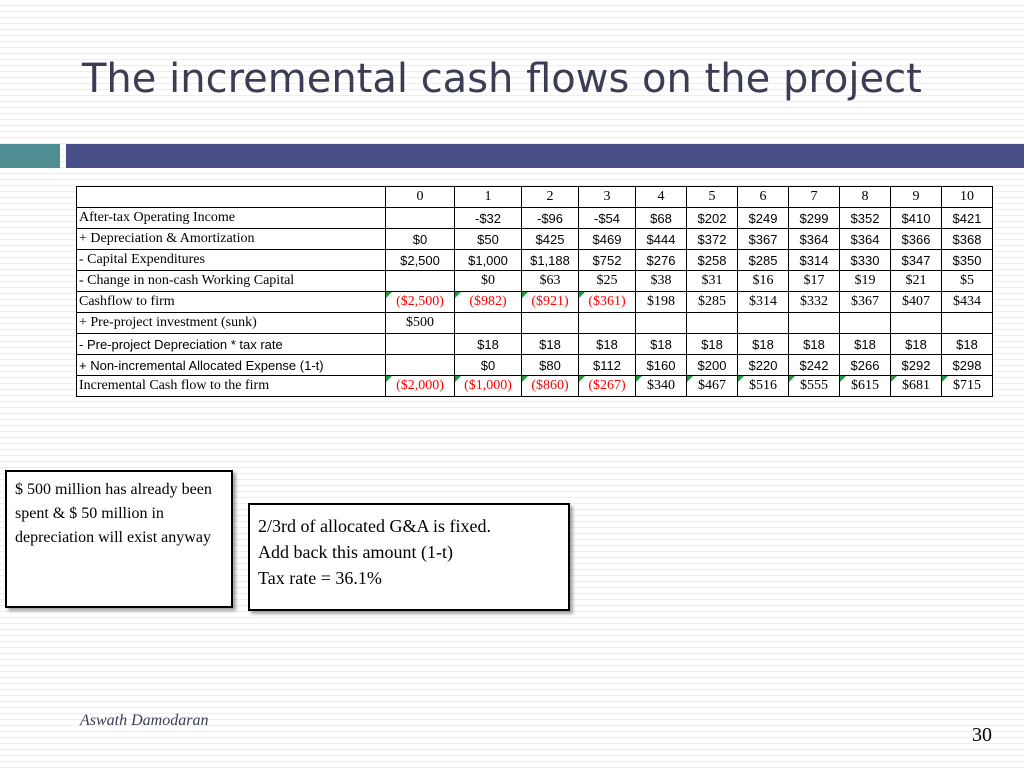 This screenshot has height=768, width=1024. Describe the element at coordinates (814, 365) in the screenshot. I see `table-cell: $242` at that location.